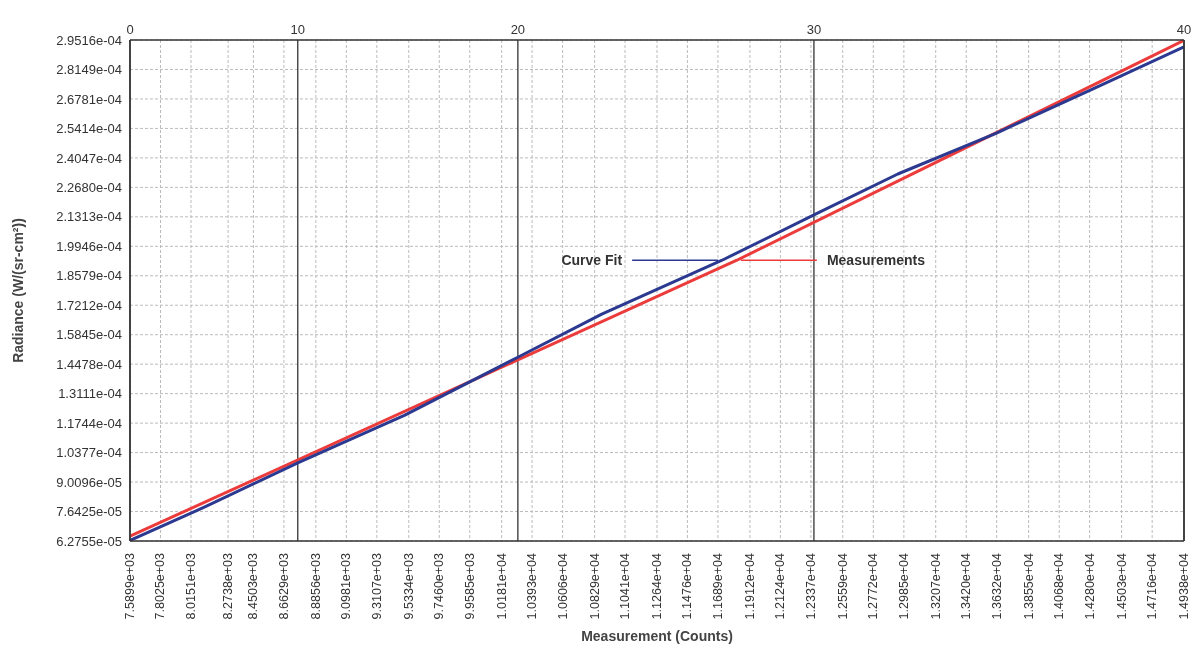  What do you see at coordinates (89, 217) in the screenshot?
I see `y-tick-label: 2.1313e-04` at bounding box center [89, 217].